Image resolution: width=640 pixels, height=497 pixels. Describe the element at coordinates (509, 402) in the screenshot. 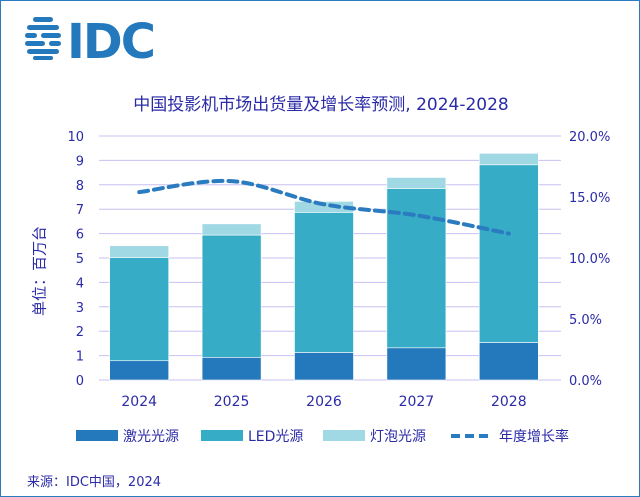

I see `x-tick-label: 2028` at that location.